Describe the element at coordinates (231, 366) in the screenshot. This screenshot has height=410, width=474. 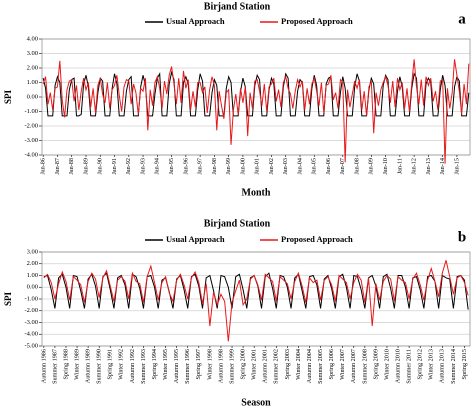
I see `x-tick-label: Summer 1999` at that location.